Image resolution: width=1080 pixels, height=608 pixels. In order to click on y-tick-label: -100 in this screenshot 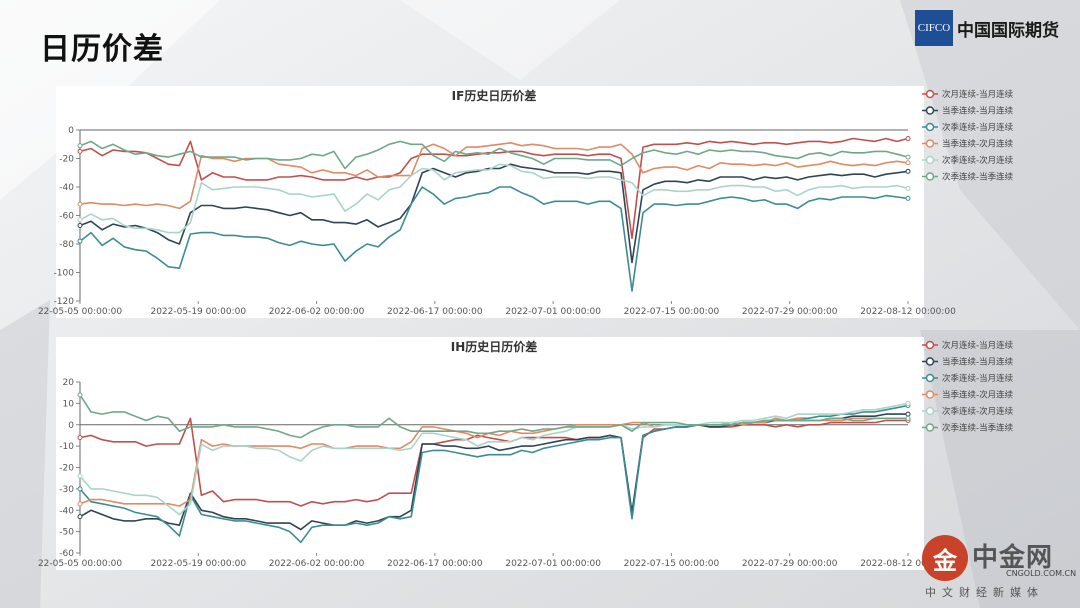, I will do `click(64, 274)`.